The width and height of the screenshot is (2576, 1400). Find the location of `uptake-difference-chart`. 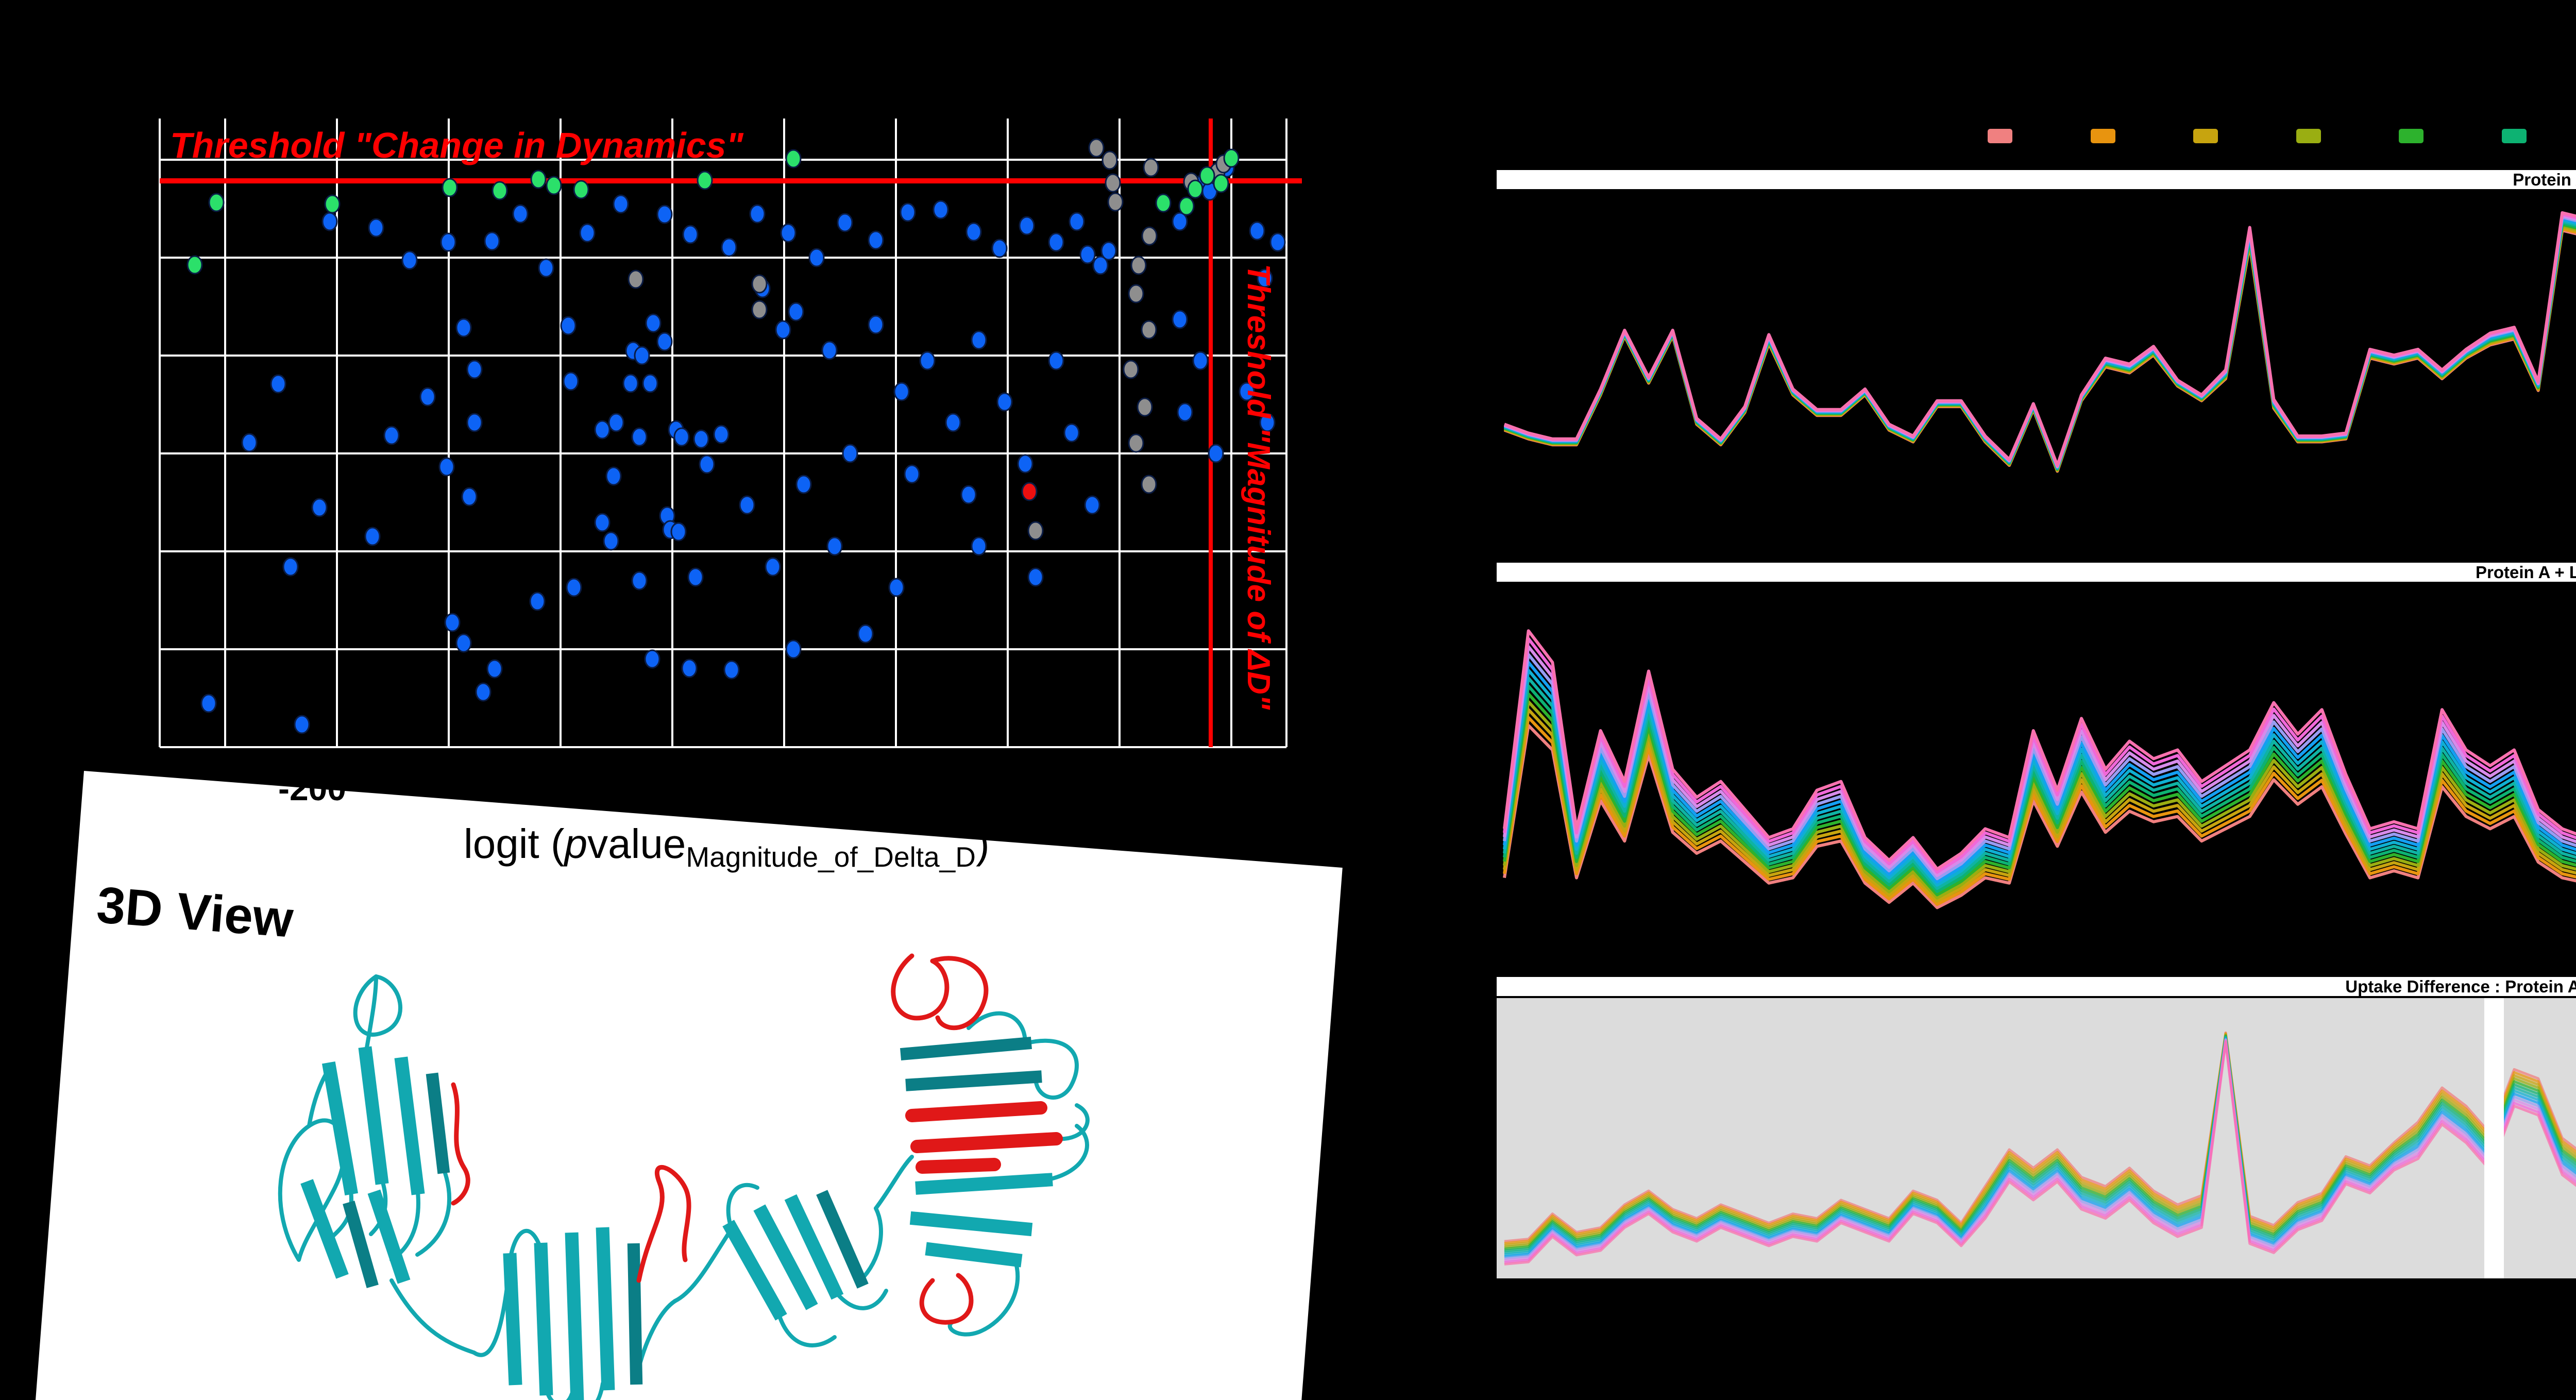

uptake-difference-chart is located at coordinates (2036, 1138).